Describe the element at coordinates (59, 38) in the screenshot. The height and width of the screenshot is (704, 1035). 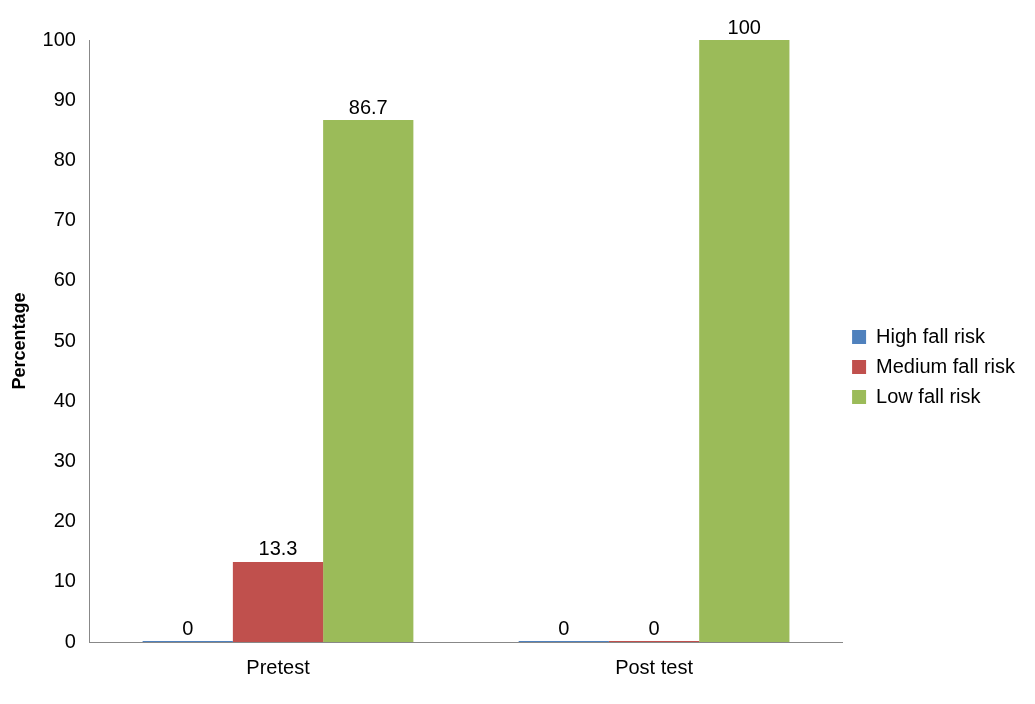
I see `y-tick-label: 100` at that location.